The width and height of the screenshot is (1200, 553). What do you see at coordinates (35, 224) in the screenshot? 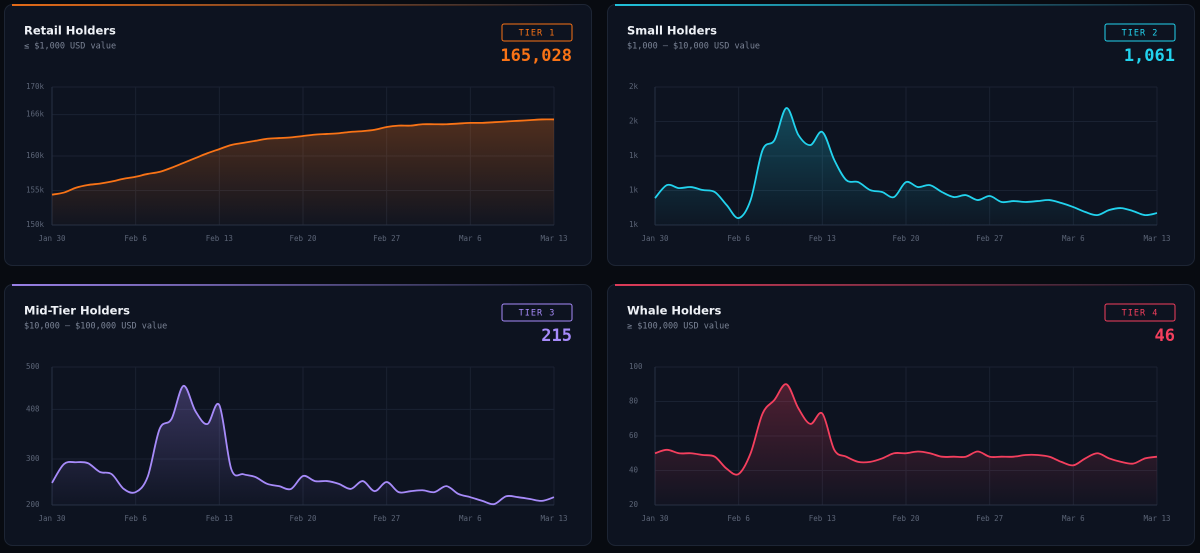
I see `y-tick-label: 150k` at bounding box center [35, 224].